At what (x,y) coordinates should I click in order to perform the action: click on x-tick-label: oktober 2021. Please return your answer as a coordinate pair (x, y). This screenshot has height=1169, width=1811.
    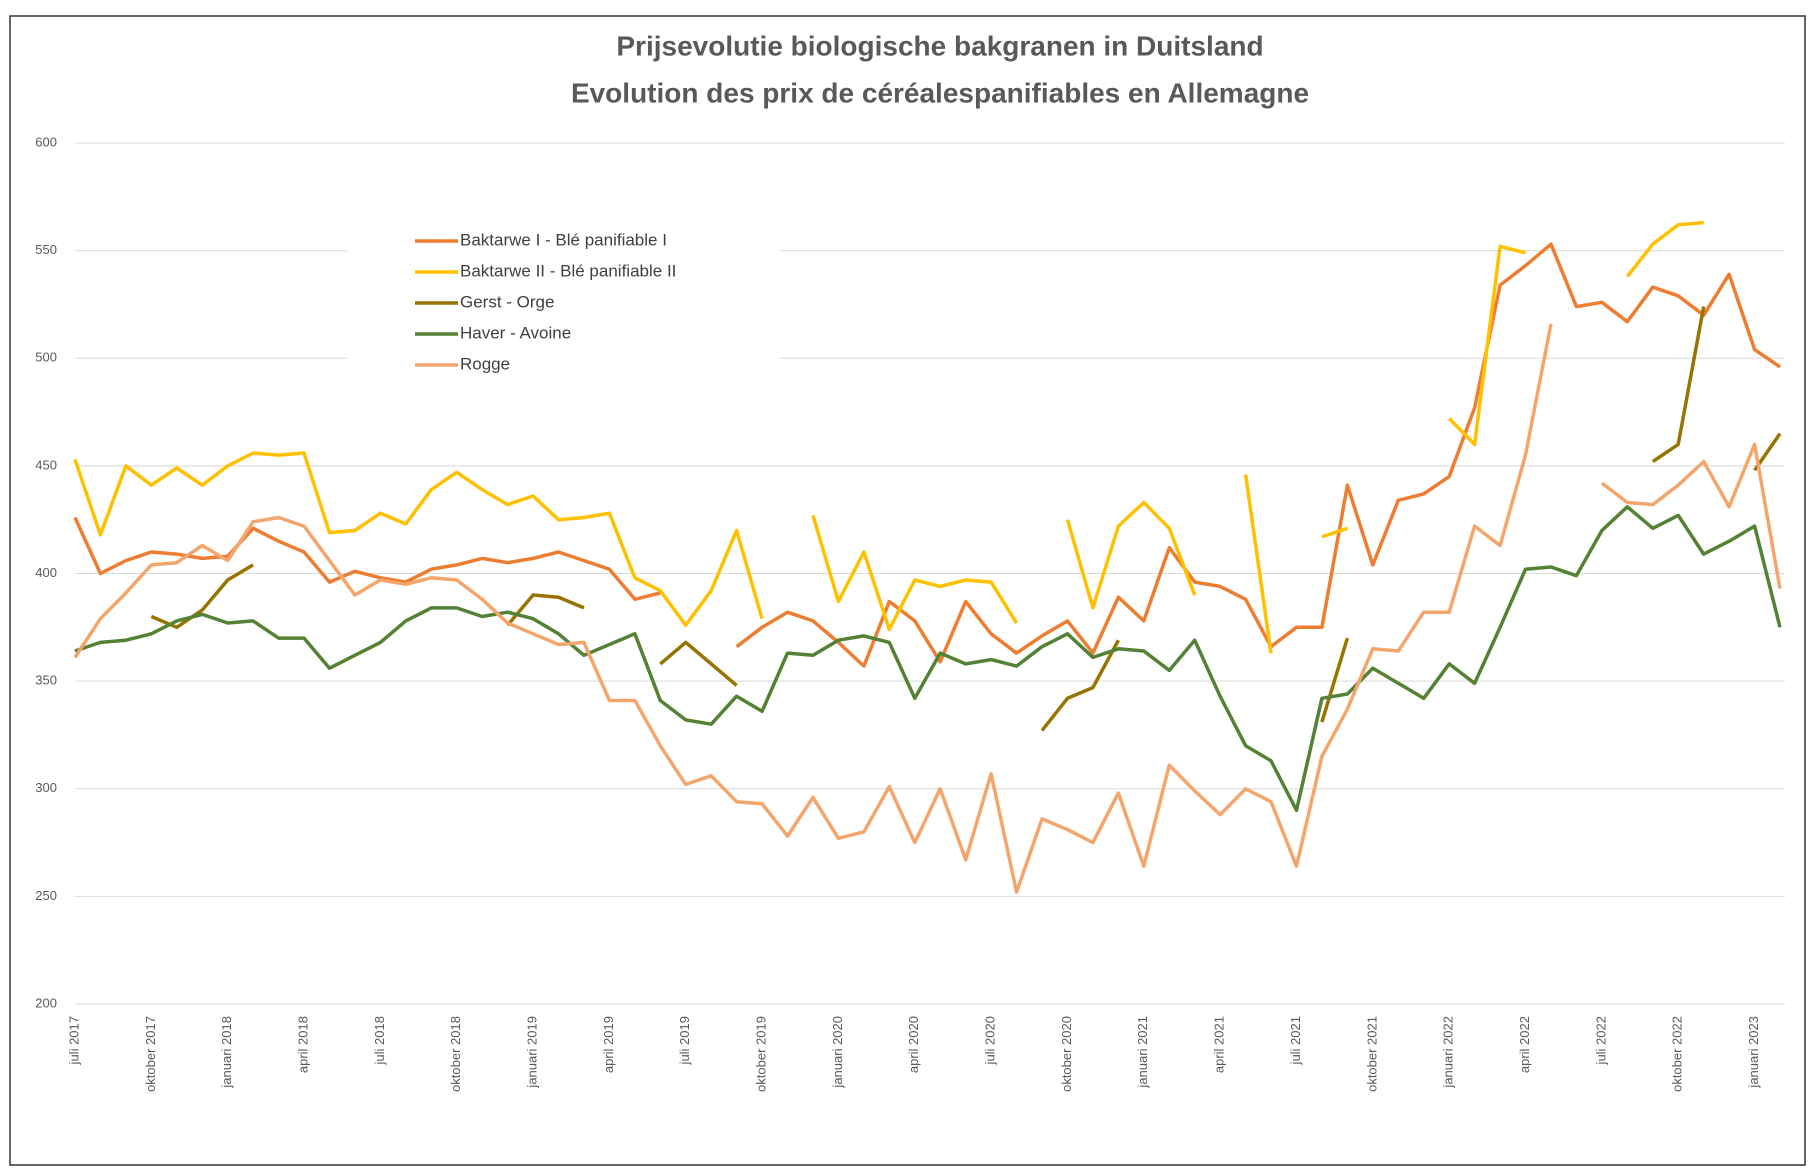
    Looking at the image, I should click on (1371, 1054).